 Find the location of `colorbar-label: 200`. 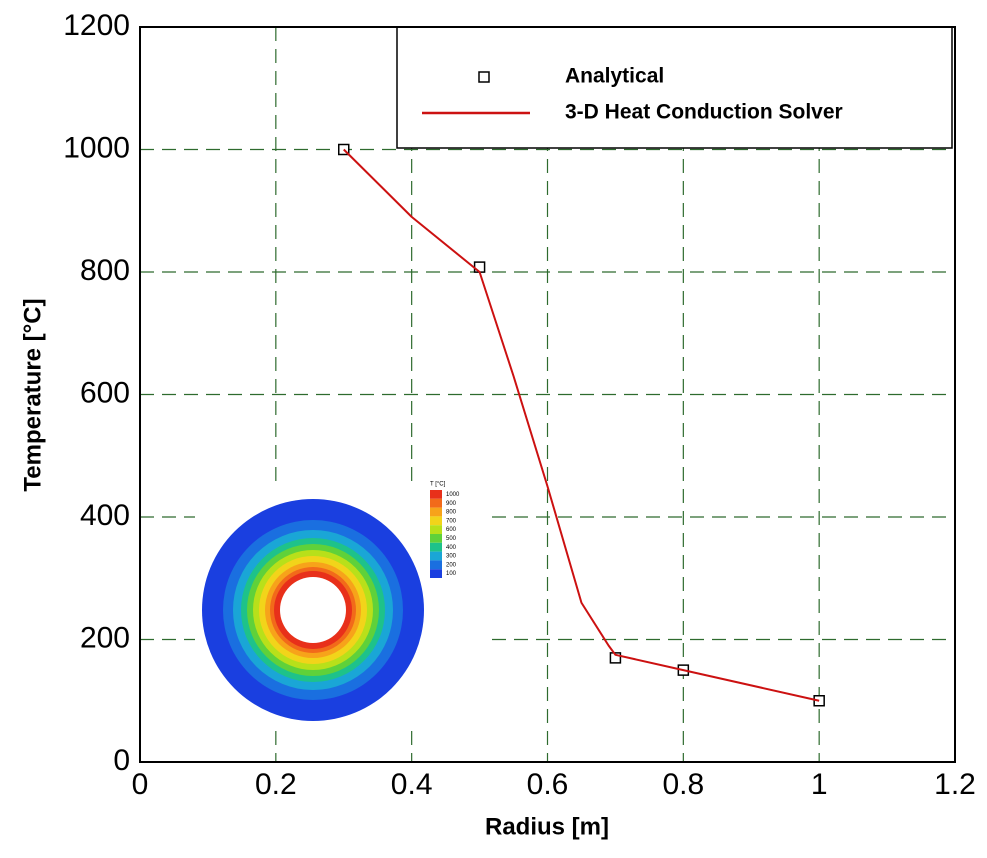

colorbar-label: 200 is located at coordinates (451, 565).